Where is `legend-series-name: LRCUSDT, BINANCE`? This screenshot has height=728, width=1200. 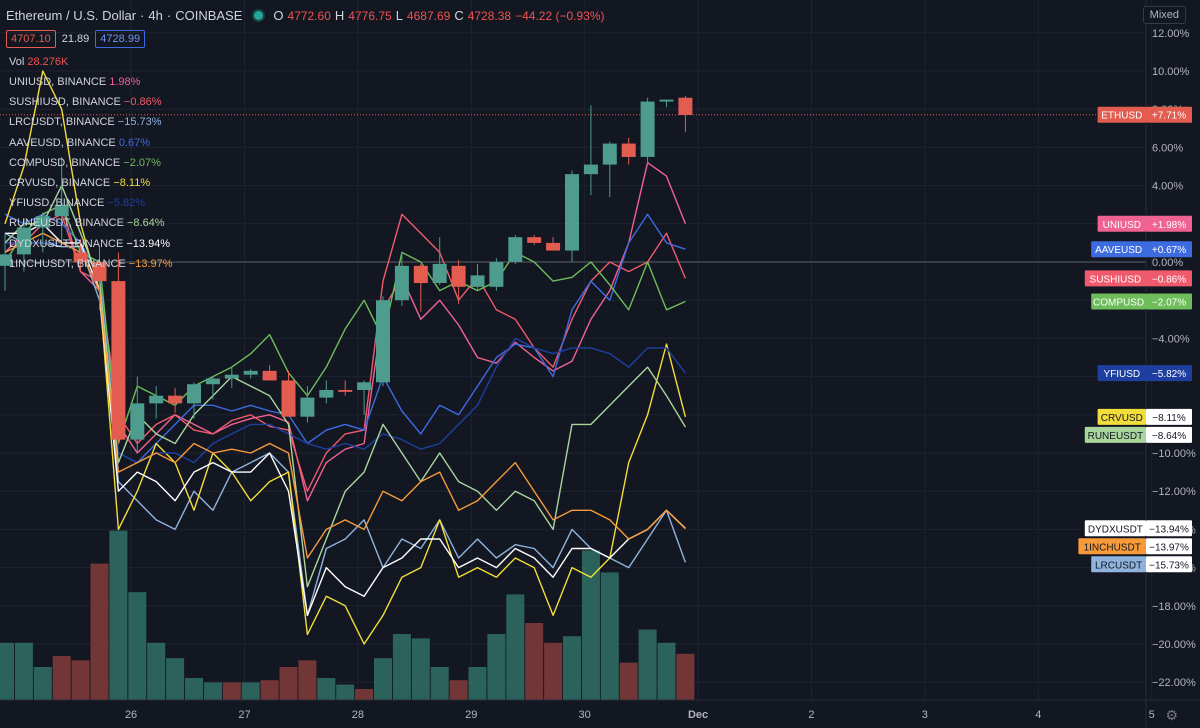 legend-series-name: LRCUSDT, BINANCE is located at coordinates (63, 122).